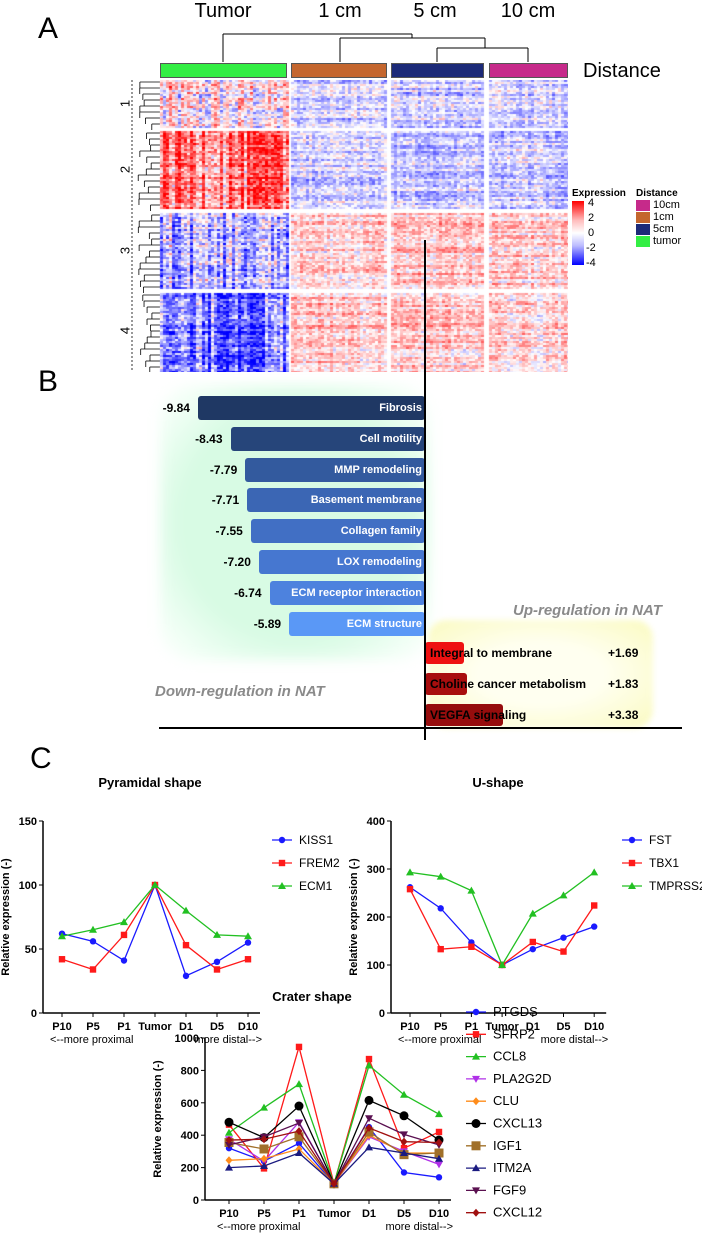 The width and height of the screenshot is (702, 1240). Describe the element at coordinates (643, 217) in the screenshot. I see `swatch-1cm` at that location.